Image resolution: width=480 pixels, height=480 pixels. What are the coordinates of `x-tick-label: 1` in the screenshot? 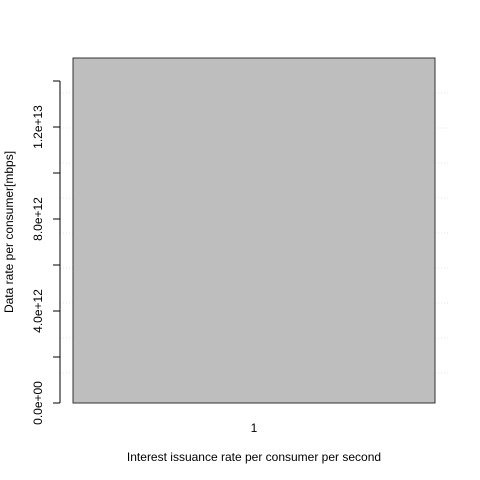 It's located at (254, 428).